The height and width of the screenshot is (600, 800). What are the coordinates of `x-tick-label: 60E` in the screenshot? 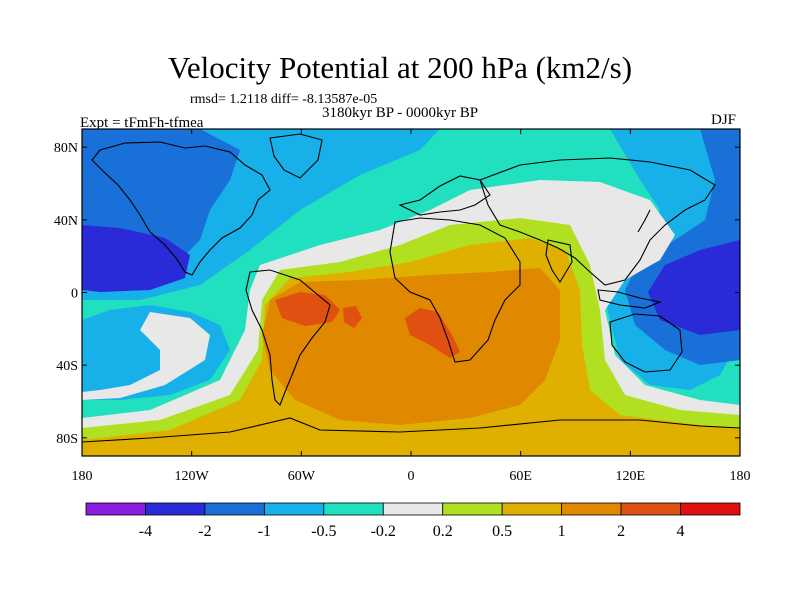 It's located at (520, 476).